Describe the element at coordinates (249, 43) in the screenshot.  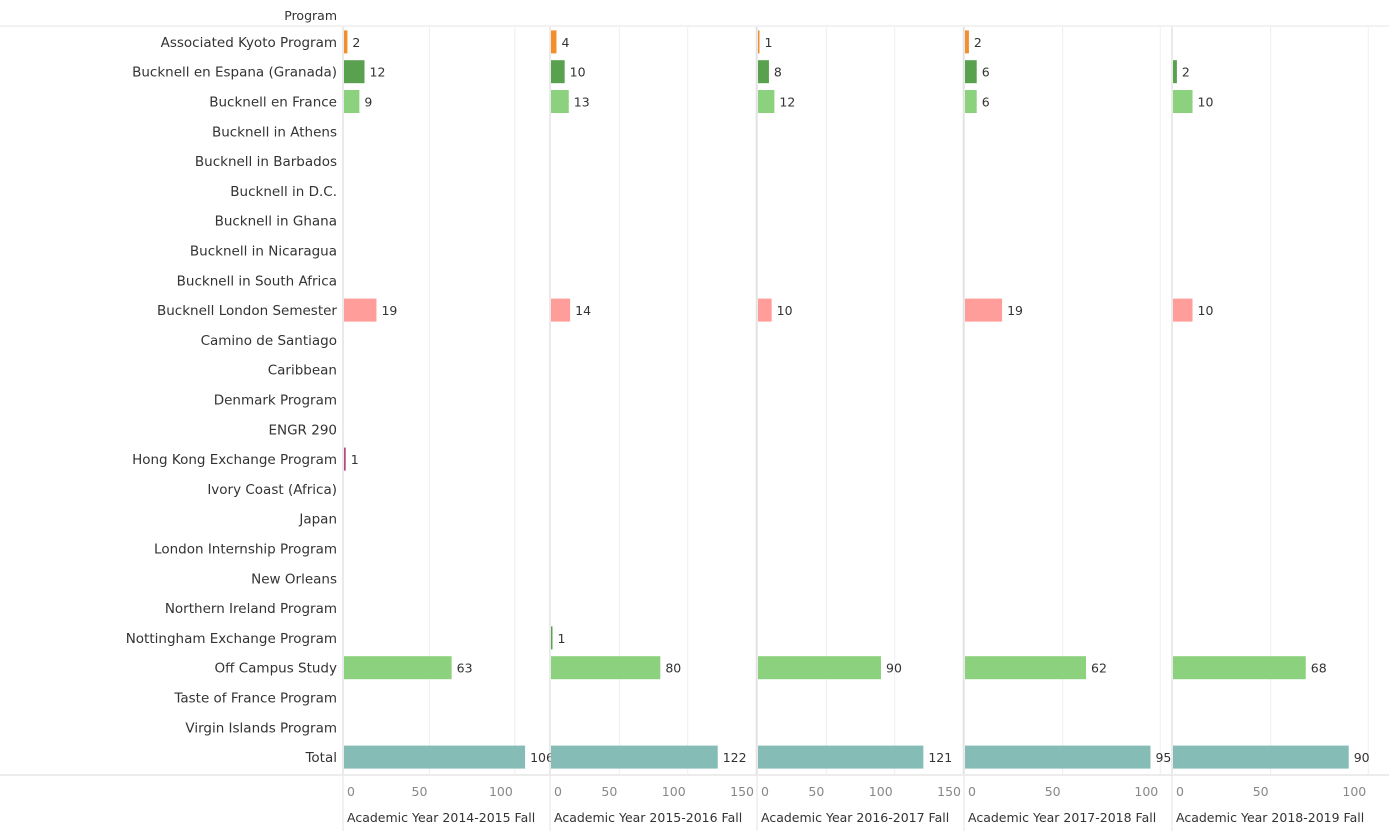
I see `row-label: Associated Kyoto Program` at that location.